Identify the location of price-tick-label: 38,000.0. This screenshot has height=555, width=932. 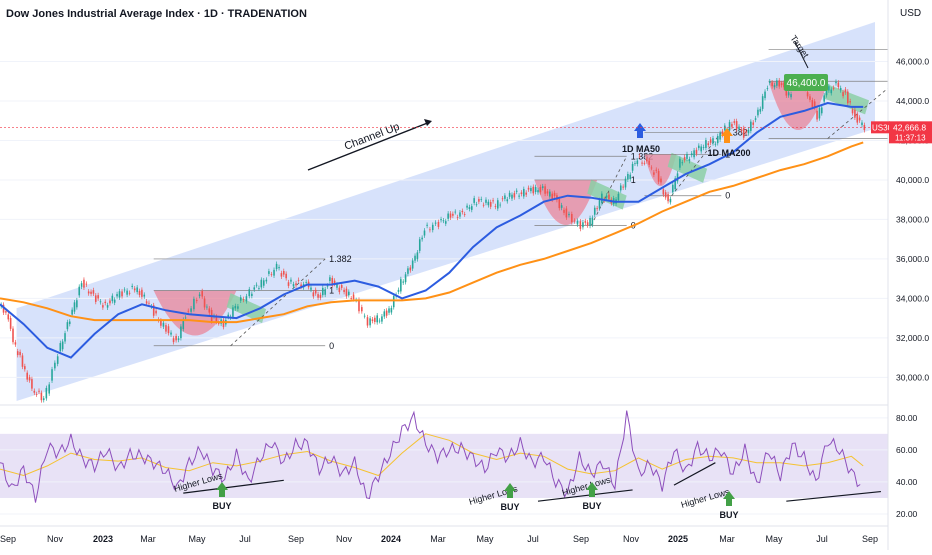
(912, 219).